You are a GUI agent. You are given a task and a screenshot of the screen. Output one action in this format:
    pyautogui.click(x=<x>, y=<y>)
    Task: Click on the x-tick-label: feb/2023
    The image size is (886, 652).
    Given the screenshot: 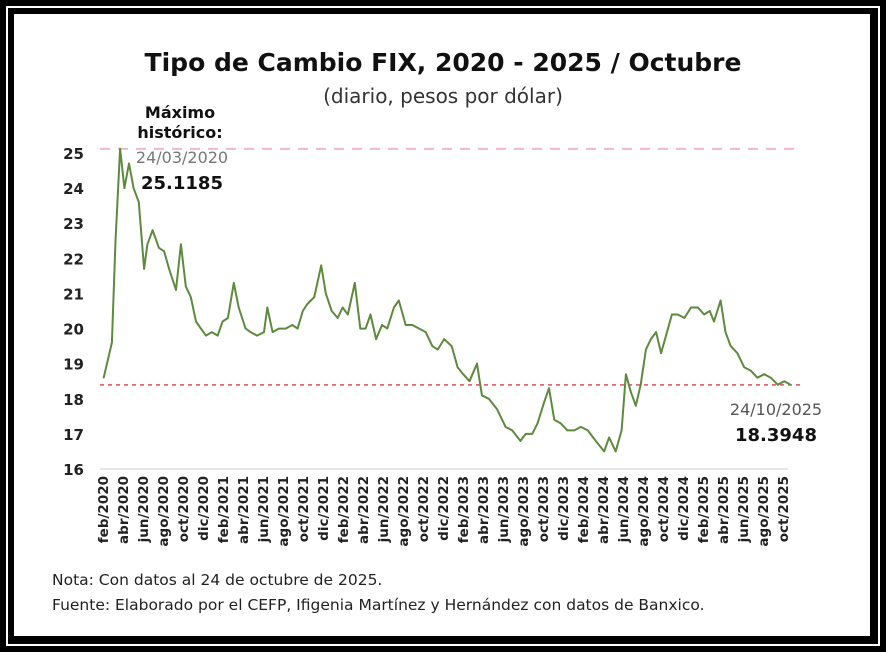 What is the action you would take?
    pyautogui.click(x=464, y=509)
    